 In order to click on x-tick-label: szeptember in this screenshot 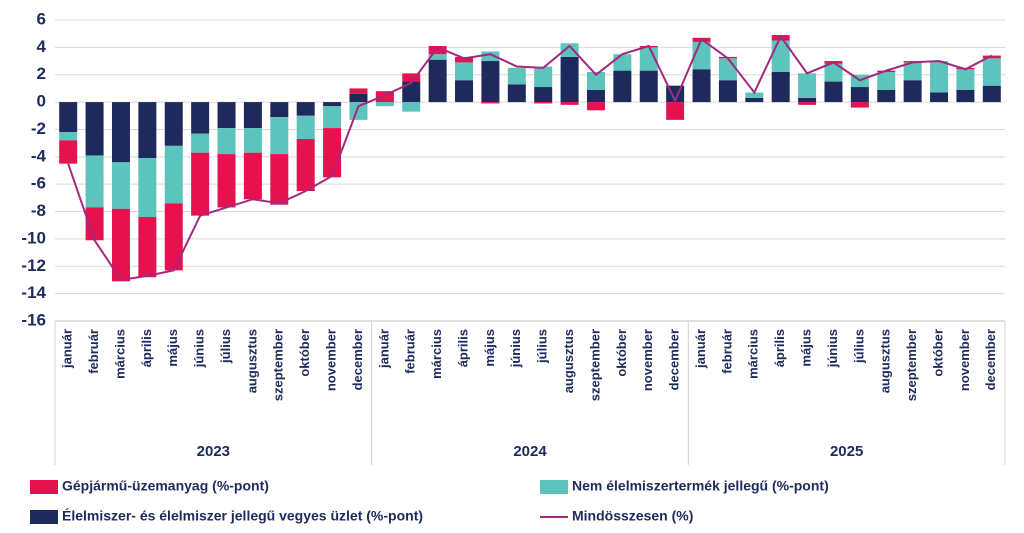, I will do `click(278, 365)`.